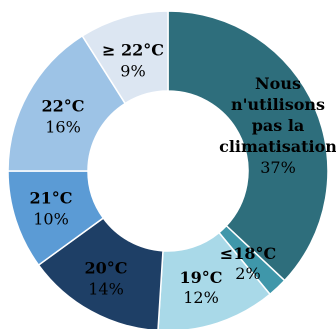  What do you see at coordinates (201, 277) in the screenshot?
I see `slice-category-label: 19°C` at bounding box center [201, 277].